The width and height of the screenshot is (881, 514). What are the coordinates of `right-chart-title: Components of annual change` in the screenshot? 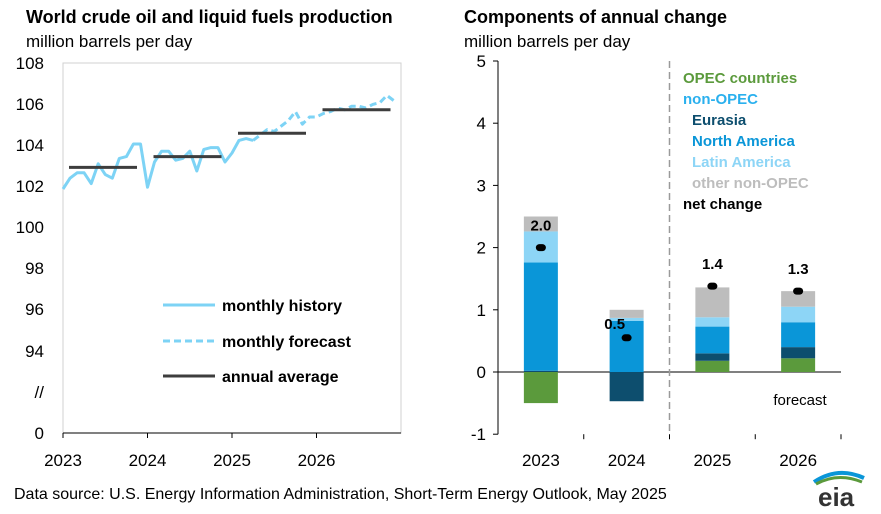 It's located at (596, 17).